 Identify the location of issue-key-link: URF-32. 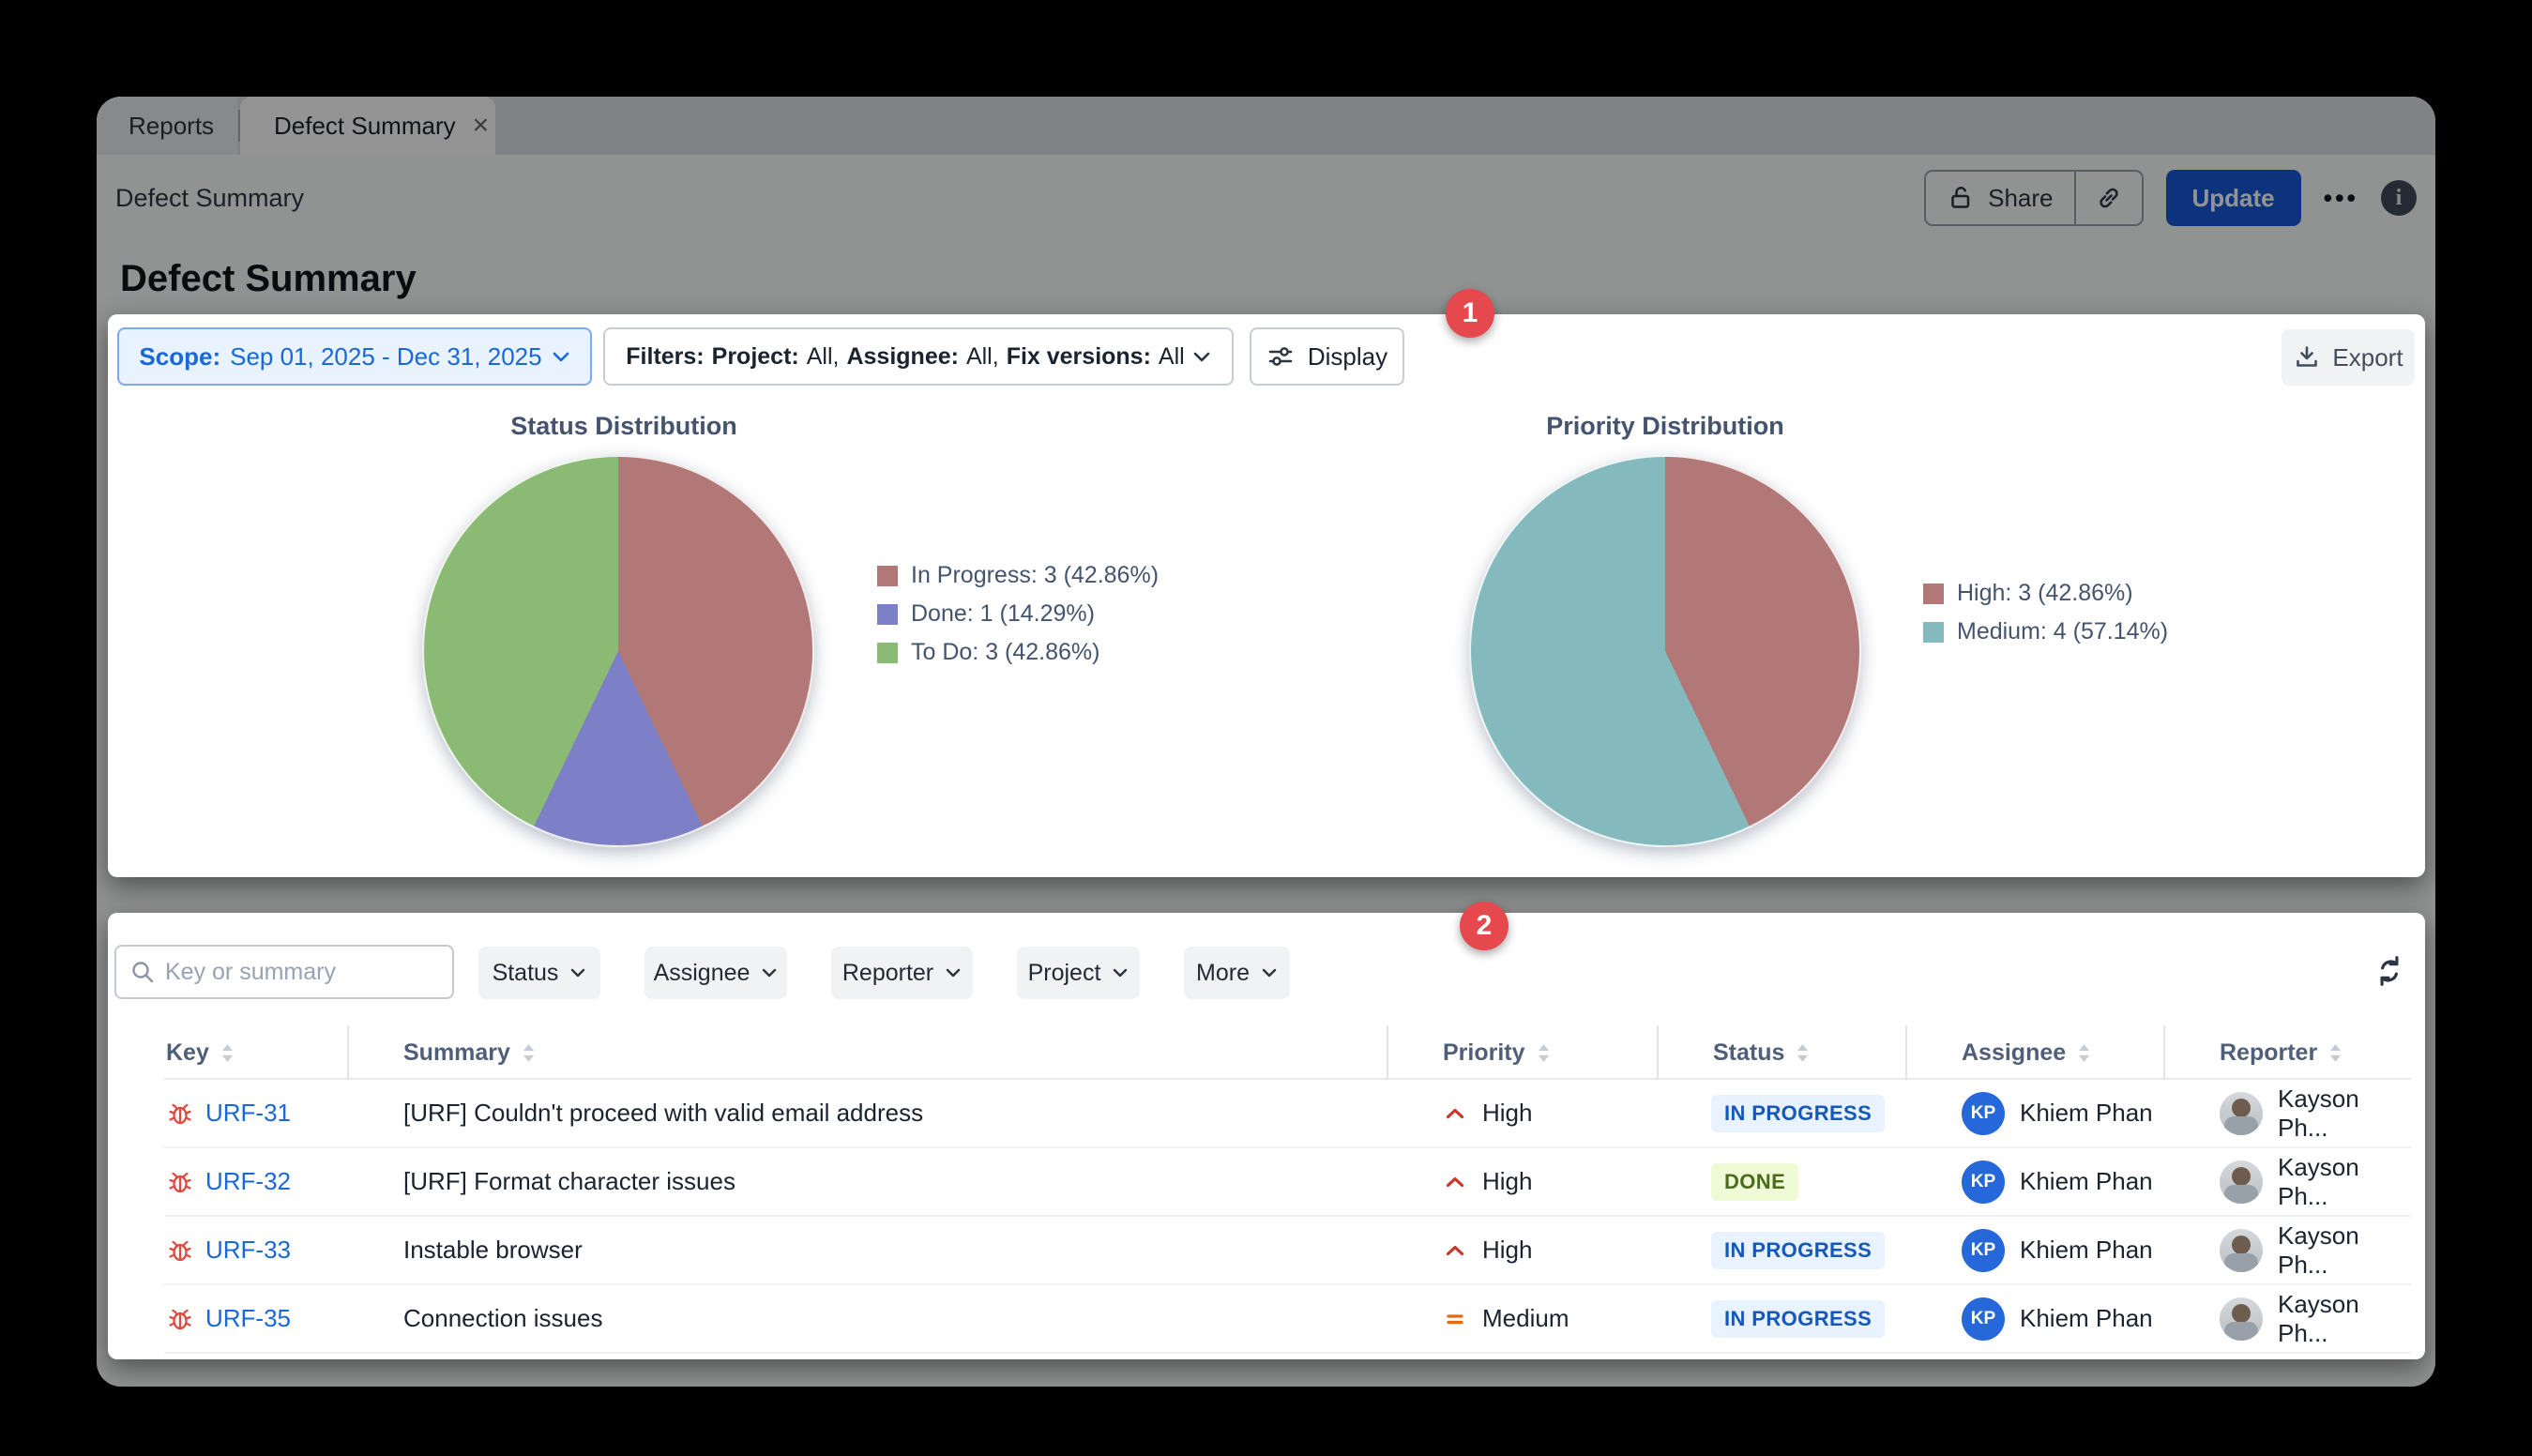
(249, 1181).